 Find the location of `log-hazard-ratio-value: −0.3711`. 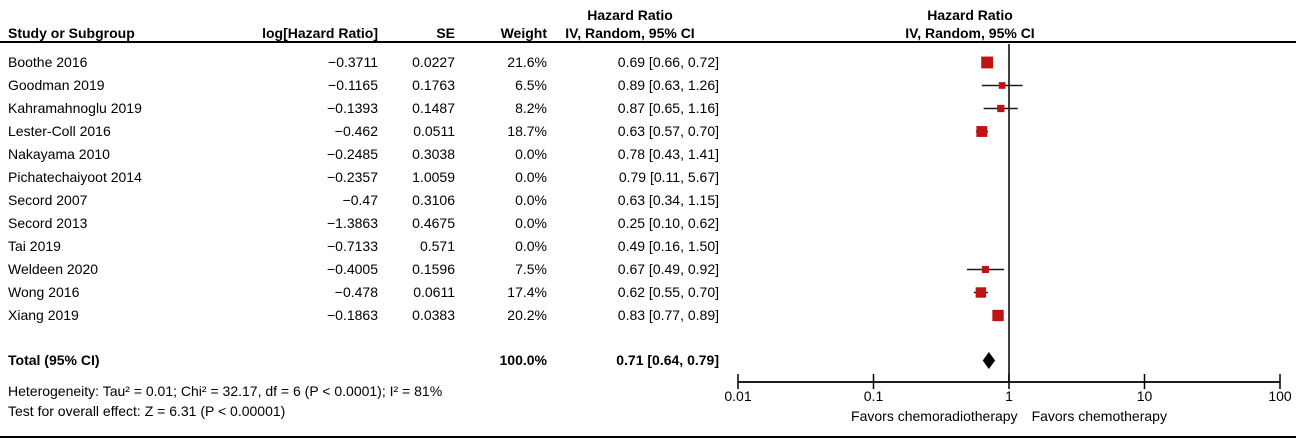

log-hazard-ratio-value: −0.3711 is located at coordinates (353, 62).